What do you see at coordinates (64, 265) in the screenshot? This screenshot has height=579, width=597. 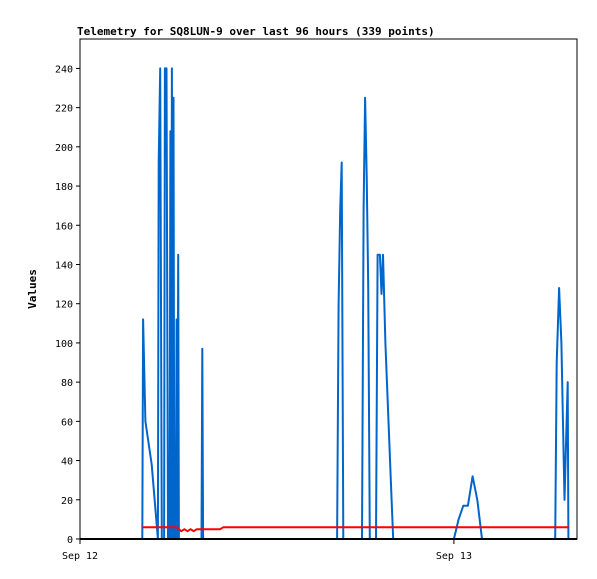 I see `y-tick-label: 140` at bounding box center [64, 265].